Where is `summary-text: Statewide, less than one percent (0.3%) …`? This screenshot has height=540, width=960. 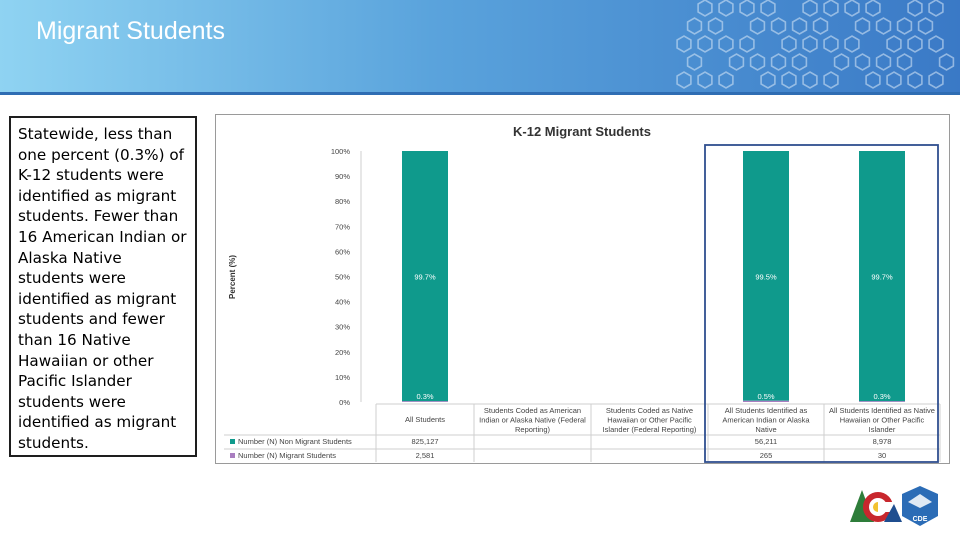
summary-text: Statewide, less than one percent (0.3%) … is located at coordinates (102, 288).